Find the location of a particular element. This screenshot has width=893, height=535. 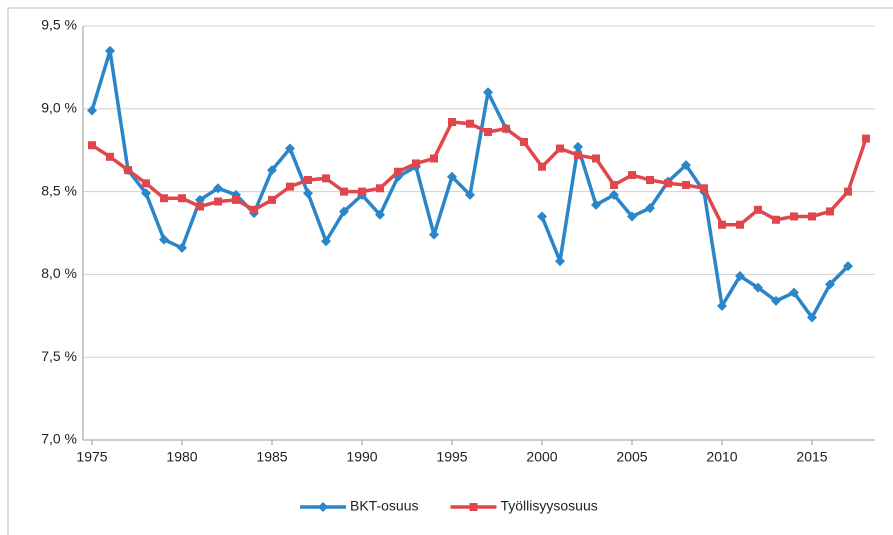

x-tick-label: 2015 is located at coordinates (811, 457).